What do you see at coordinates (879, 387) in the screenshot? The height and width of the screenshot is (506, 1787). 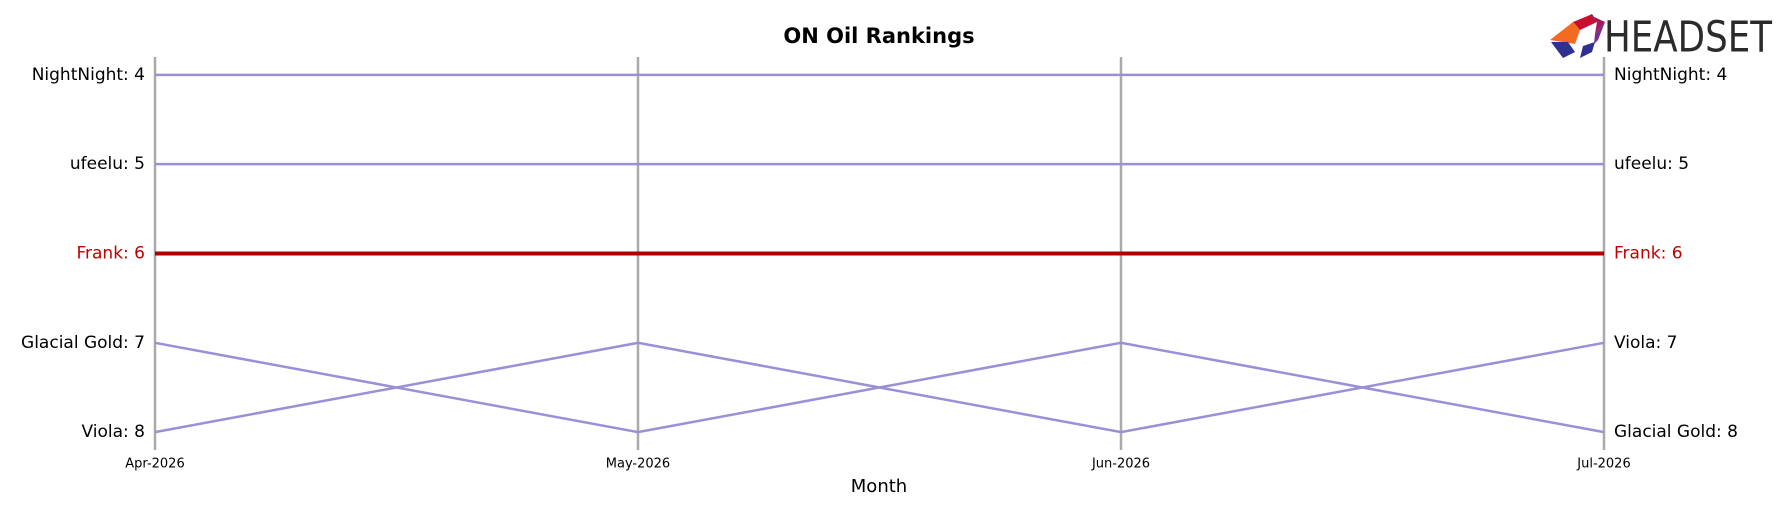 I see `rank-line` at bounding box center [879, 387].